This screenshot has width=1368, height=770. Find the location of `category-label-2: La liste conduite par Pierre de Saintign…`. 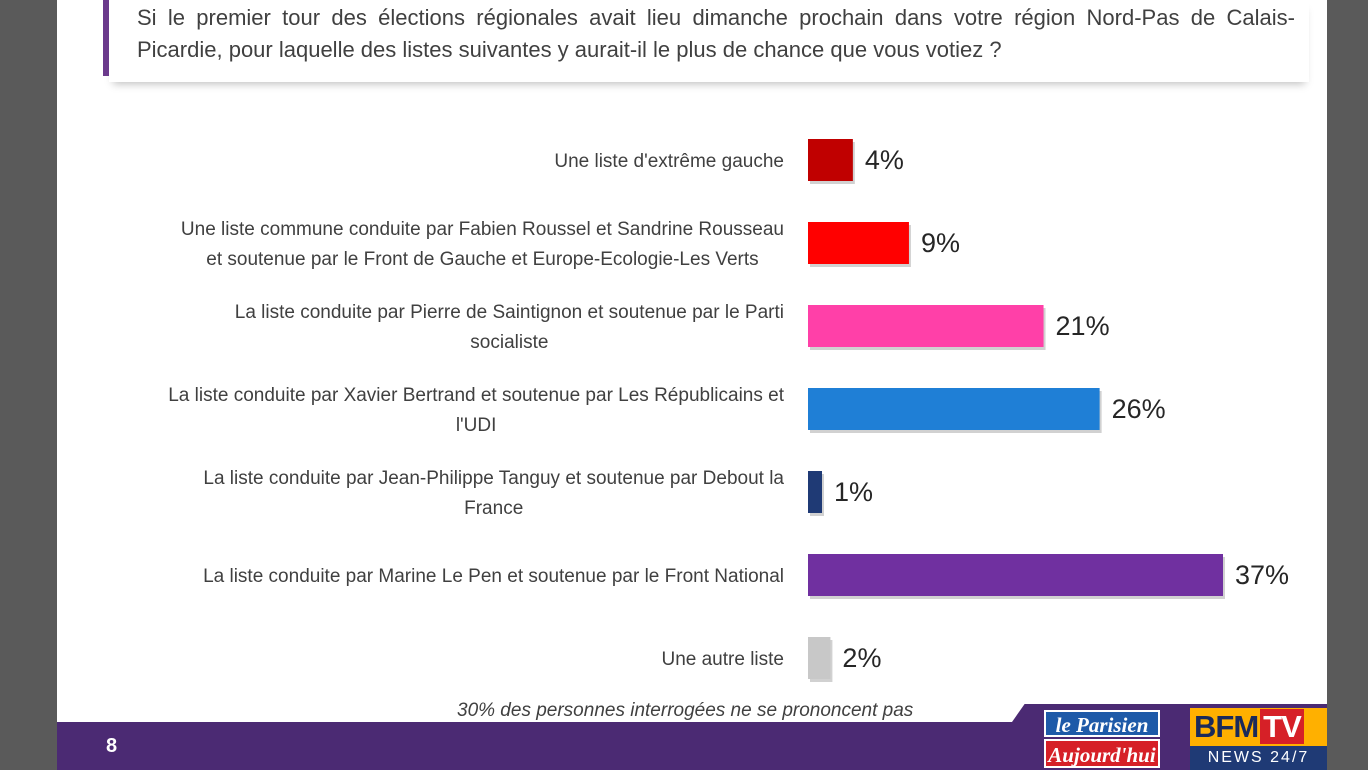

category-label-2: La liste conduite par Pierre de Saintign… is located at coordinates (509, 327).